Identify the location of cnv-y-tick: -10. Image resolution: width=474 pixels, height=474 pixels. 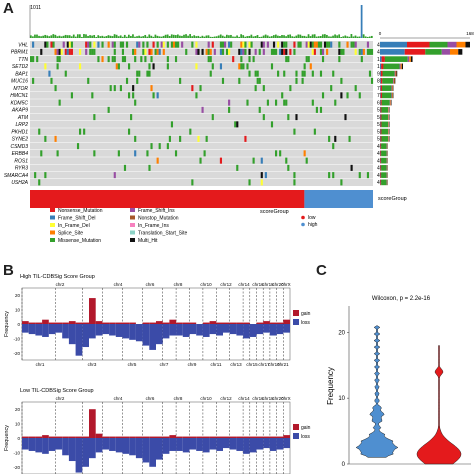
(16, 452).